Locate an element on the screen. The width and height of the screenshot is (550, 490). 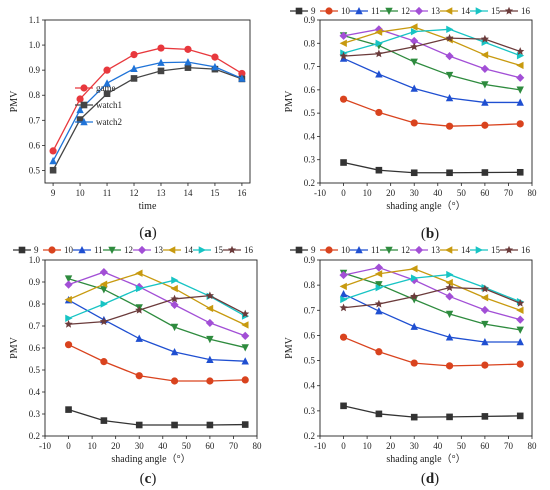
x-tick-label: 60 is located at coordinates (210, 446).